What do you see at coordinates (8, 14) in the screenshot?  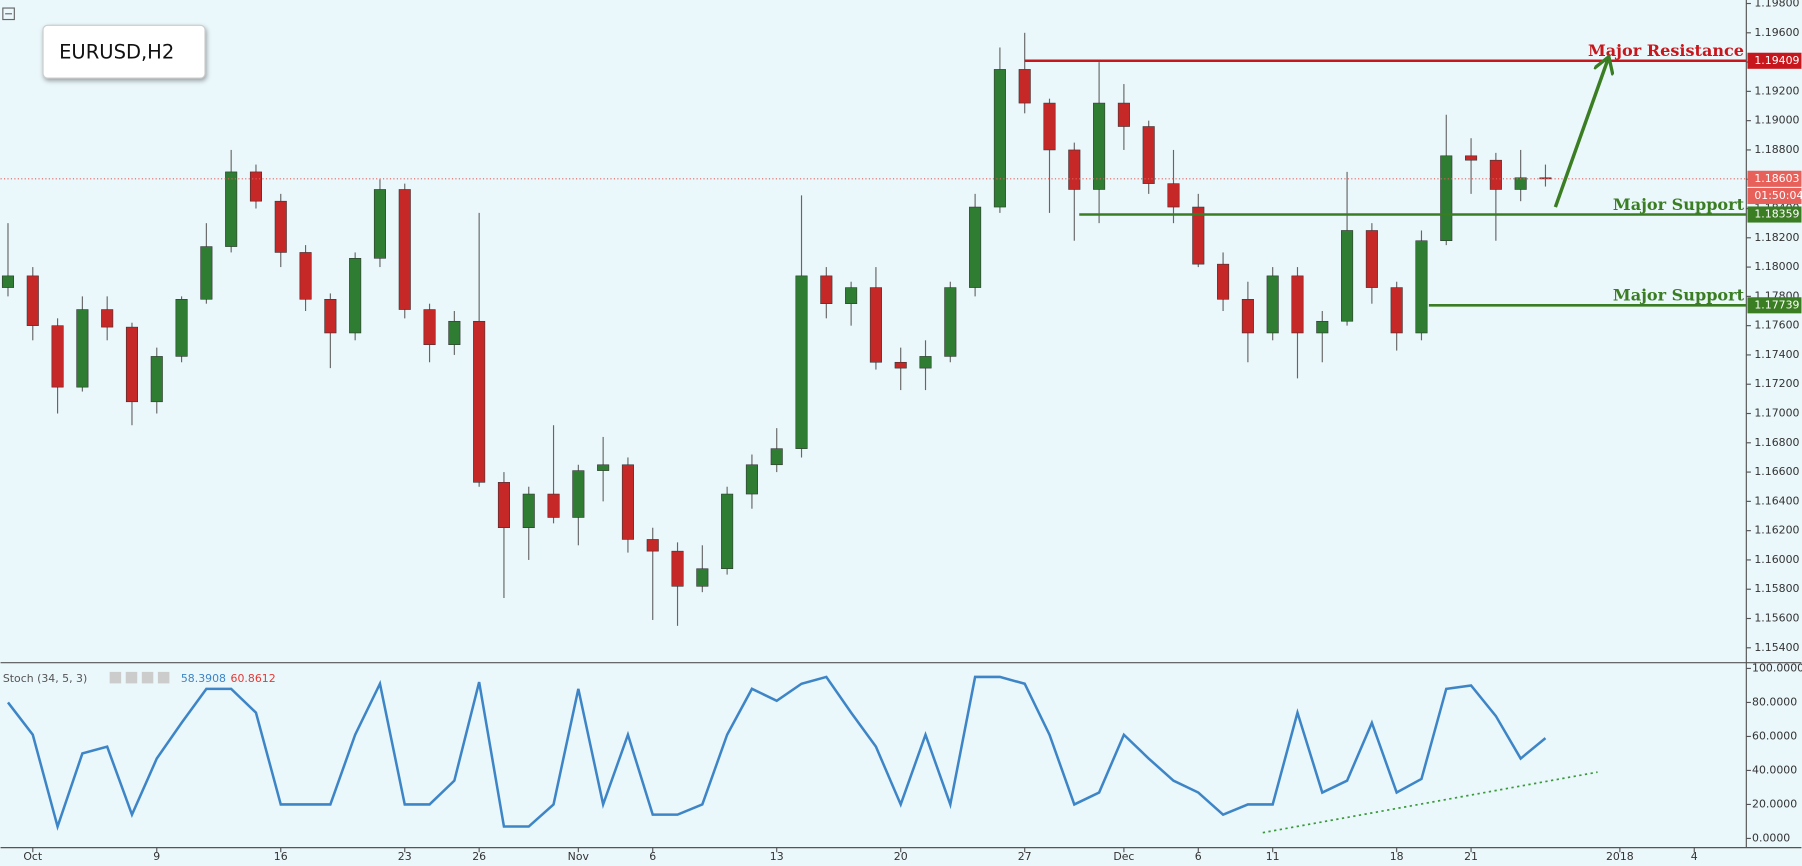 I see `collapse-icon` at bounding box center [8, 14].